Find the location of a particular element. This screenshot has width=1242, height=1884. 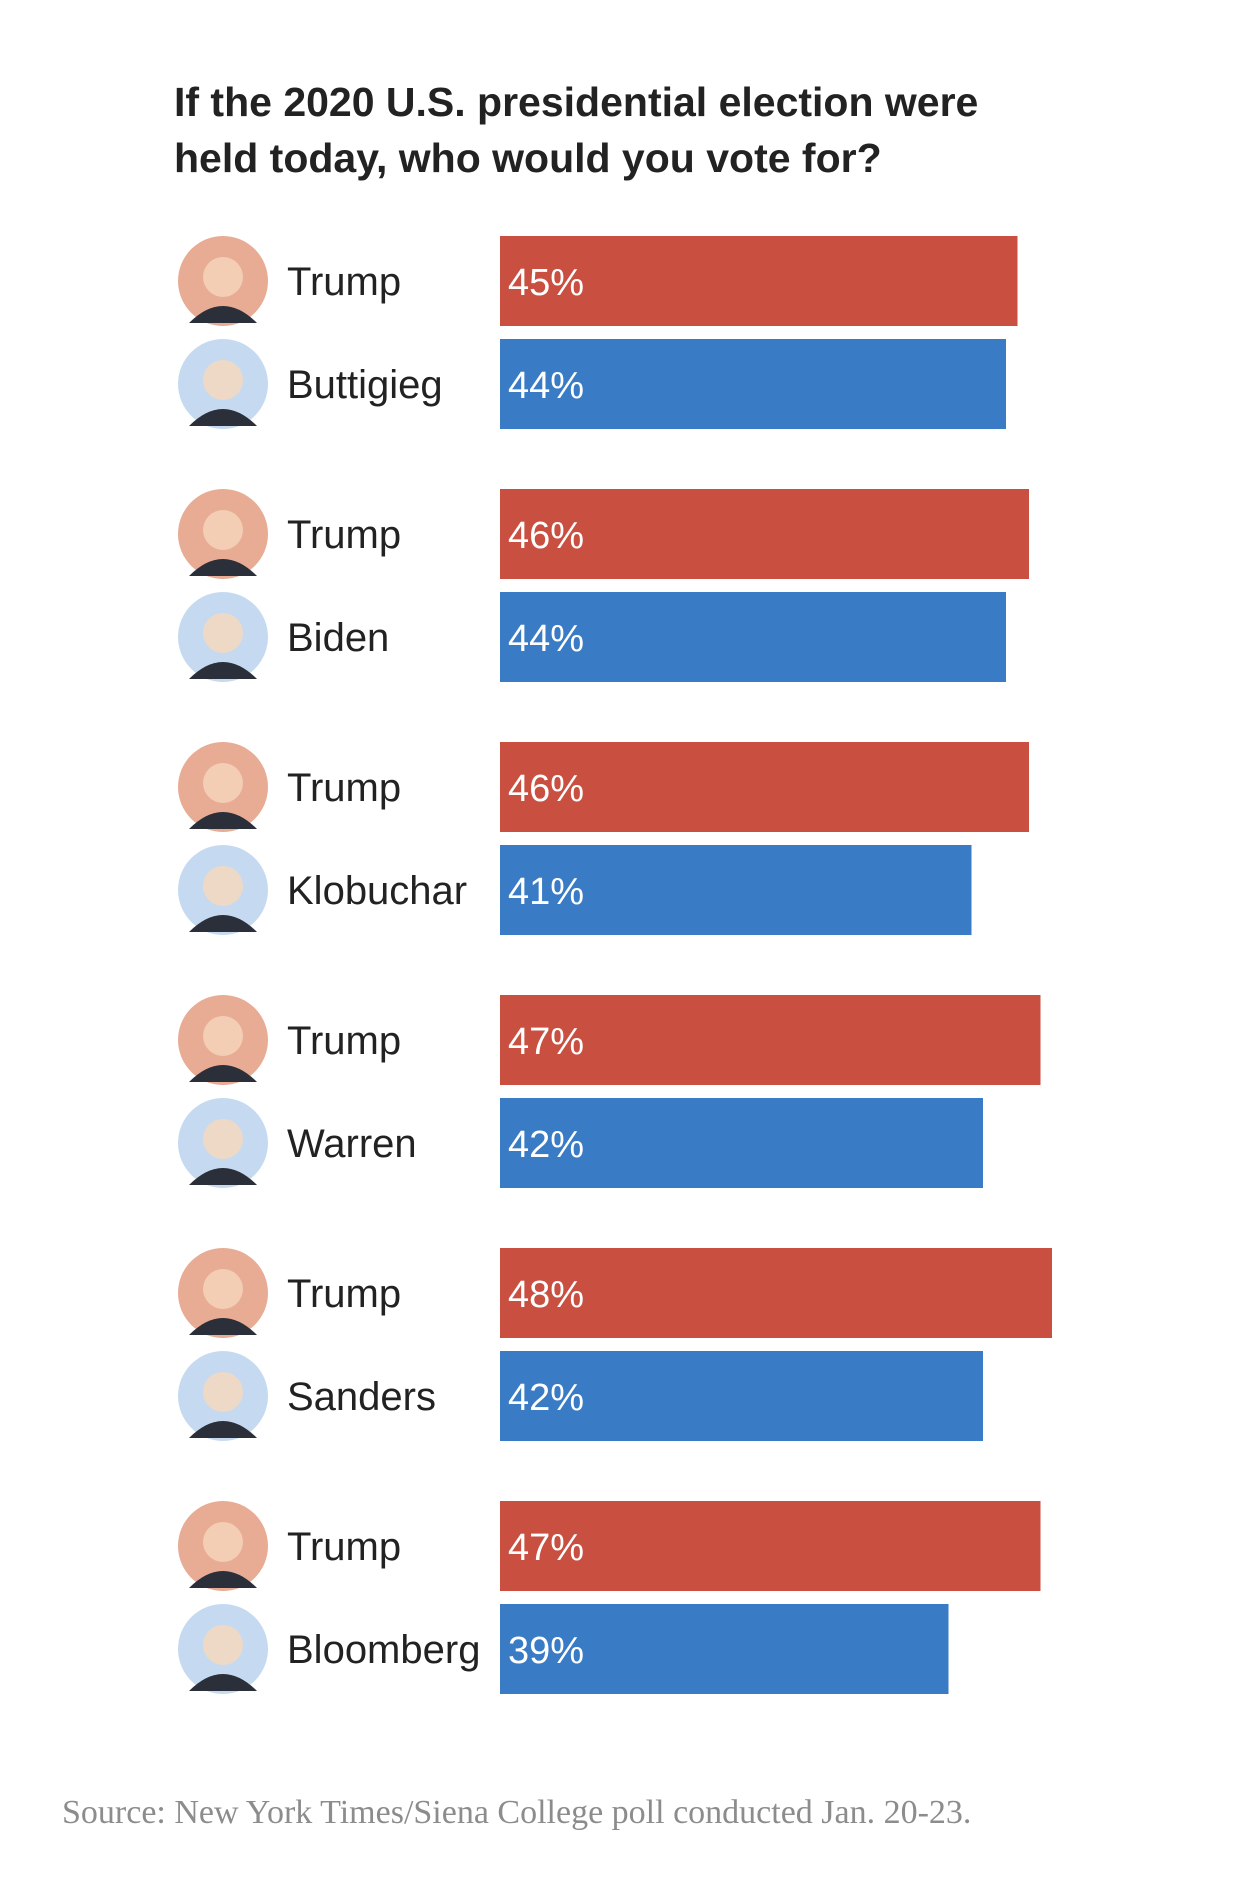

bar-value-label: 48% is located at coordinates (546, 1295).